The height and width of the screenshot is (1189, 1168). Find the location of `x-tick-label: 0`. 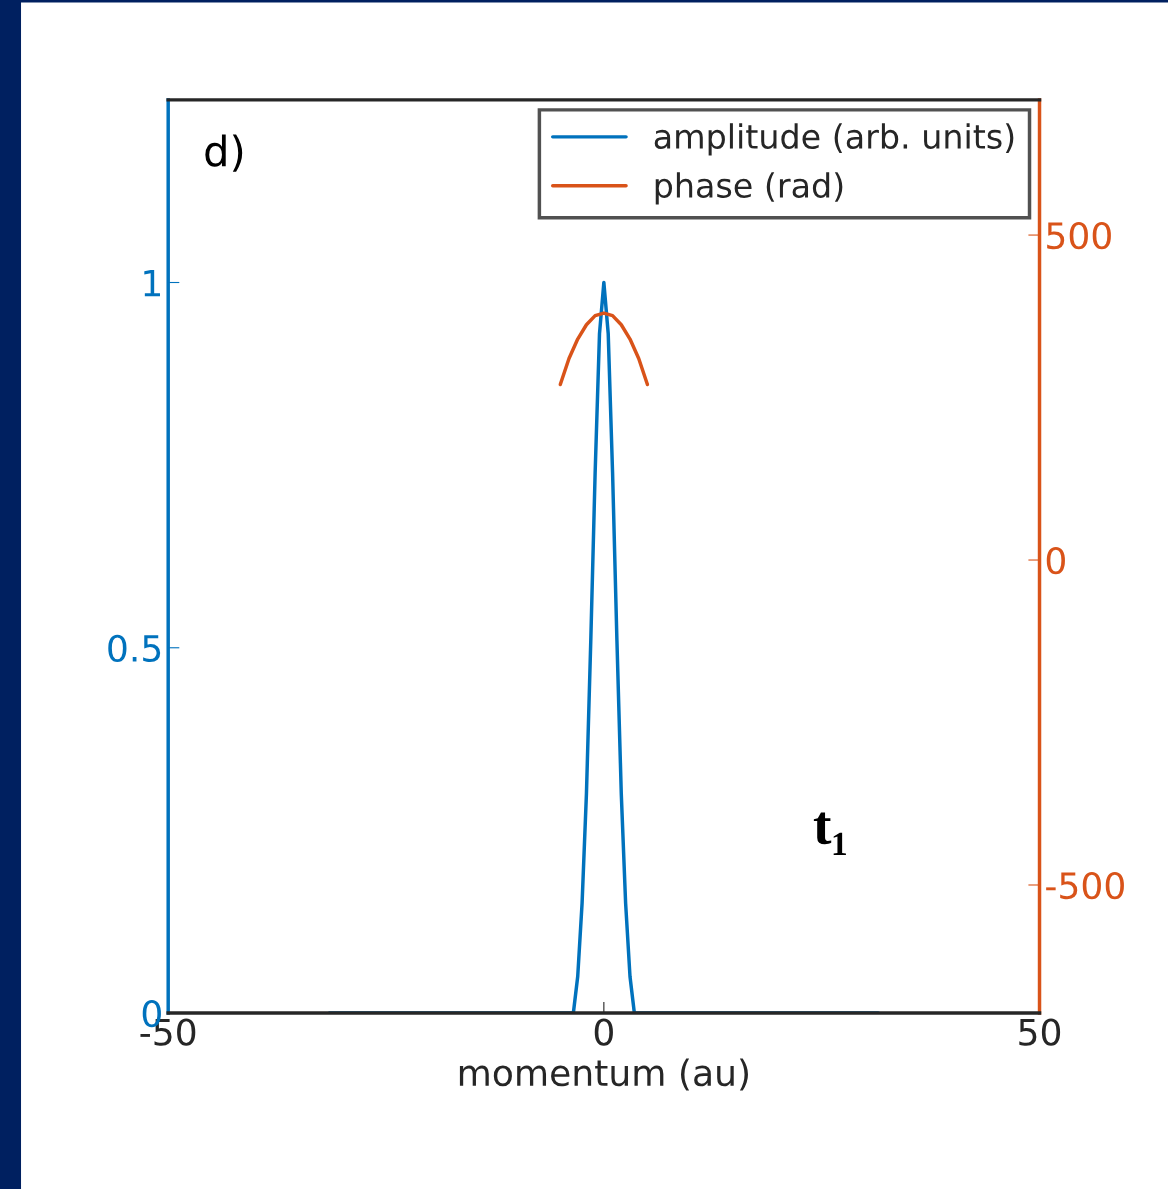

x-tick-label: 0 is located at coordinates (603, 1032).